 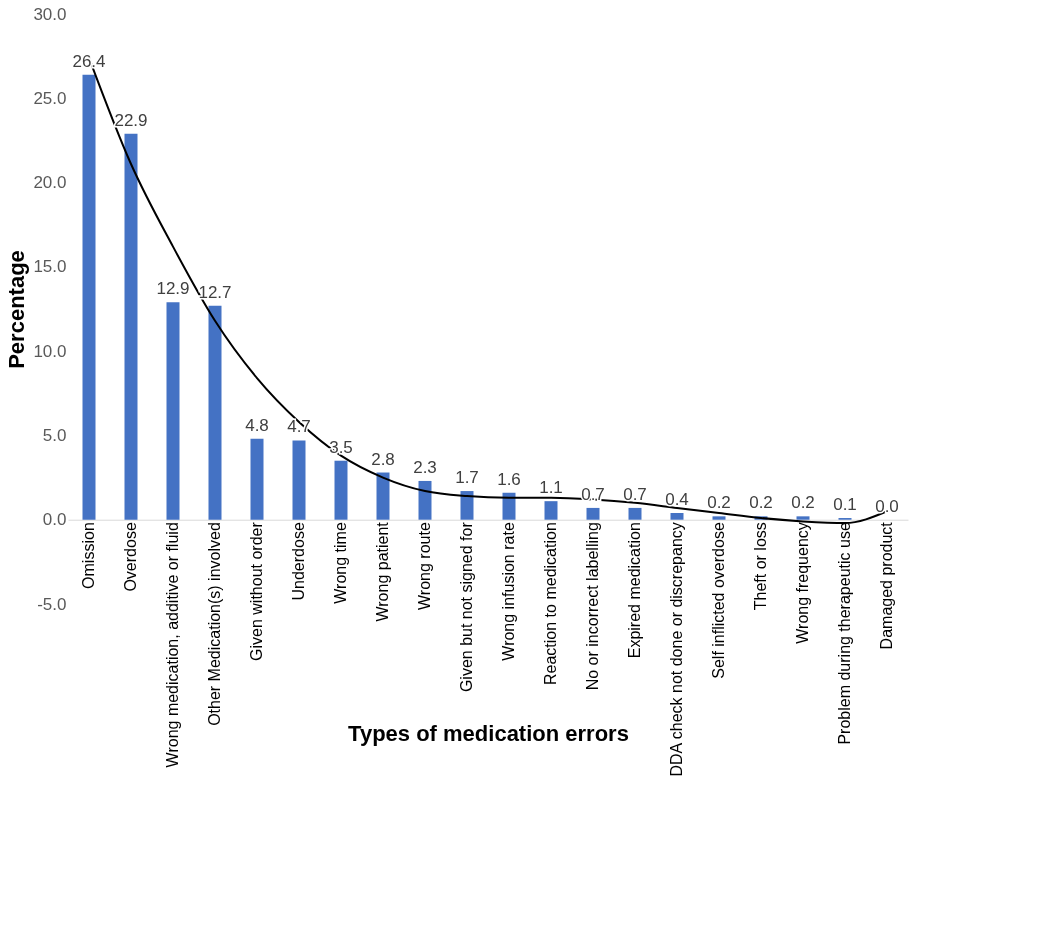 I want to click on data-label: 1.1, so click(x=551, y=488).